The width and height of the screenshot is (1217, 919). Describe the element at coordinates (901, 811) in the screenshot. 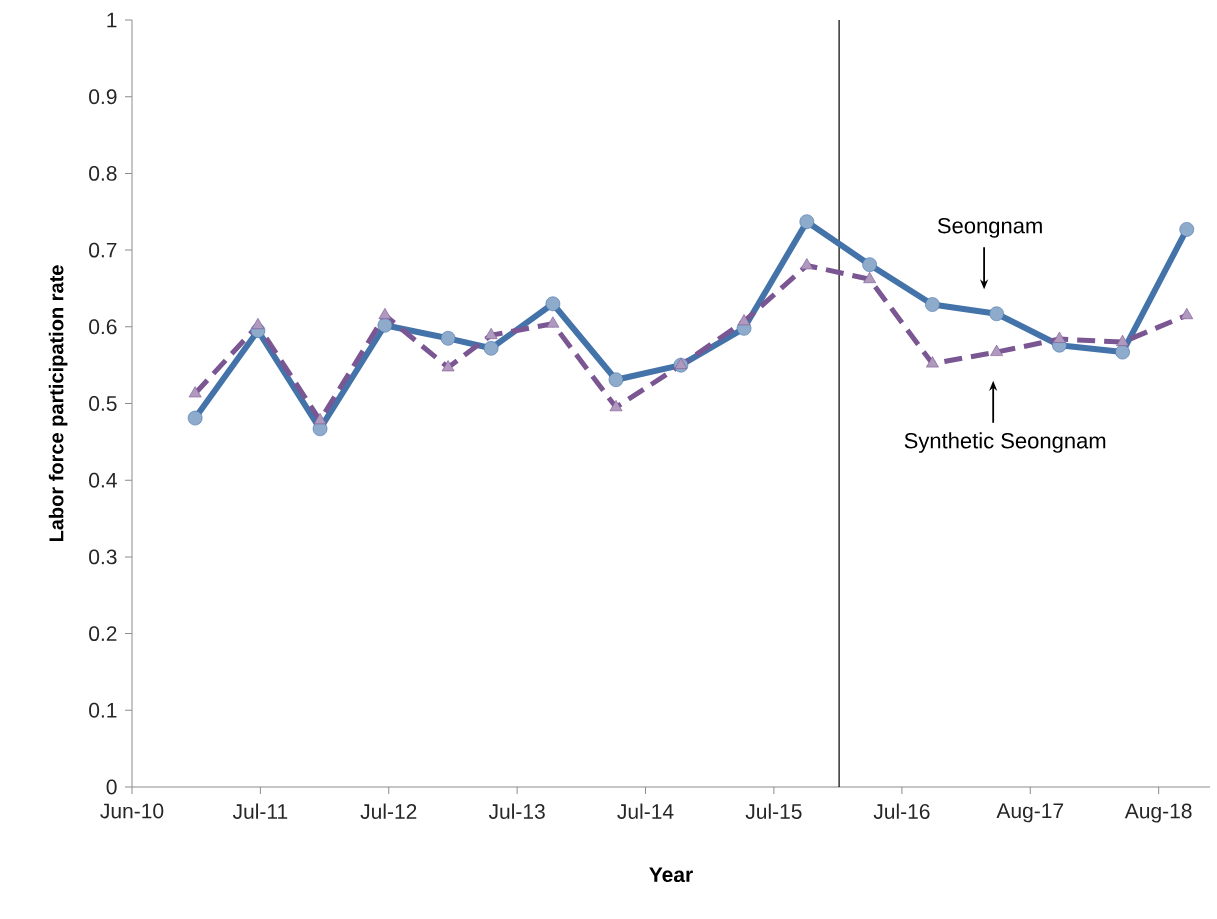

I see `x-tick-label: Jul-16` at that location.